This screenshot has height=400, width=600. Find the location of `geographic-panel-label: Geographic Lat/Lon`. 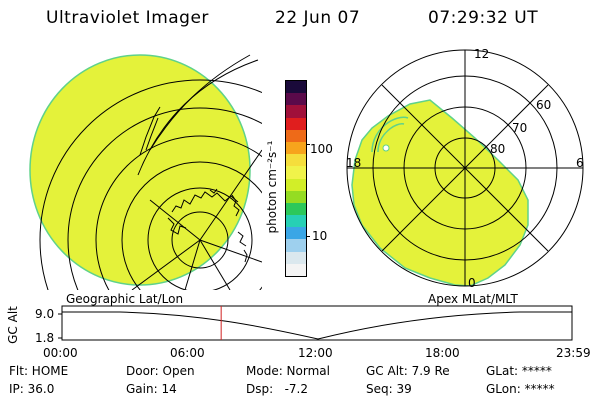

geographic-panel-label: Geographic Lat/Lon is located at coordinates (125, 299).